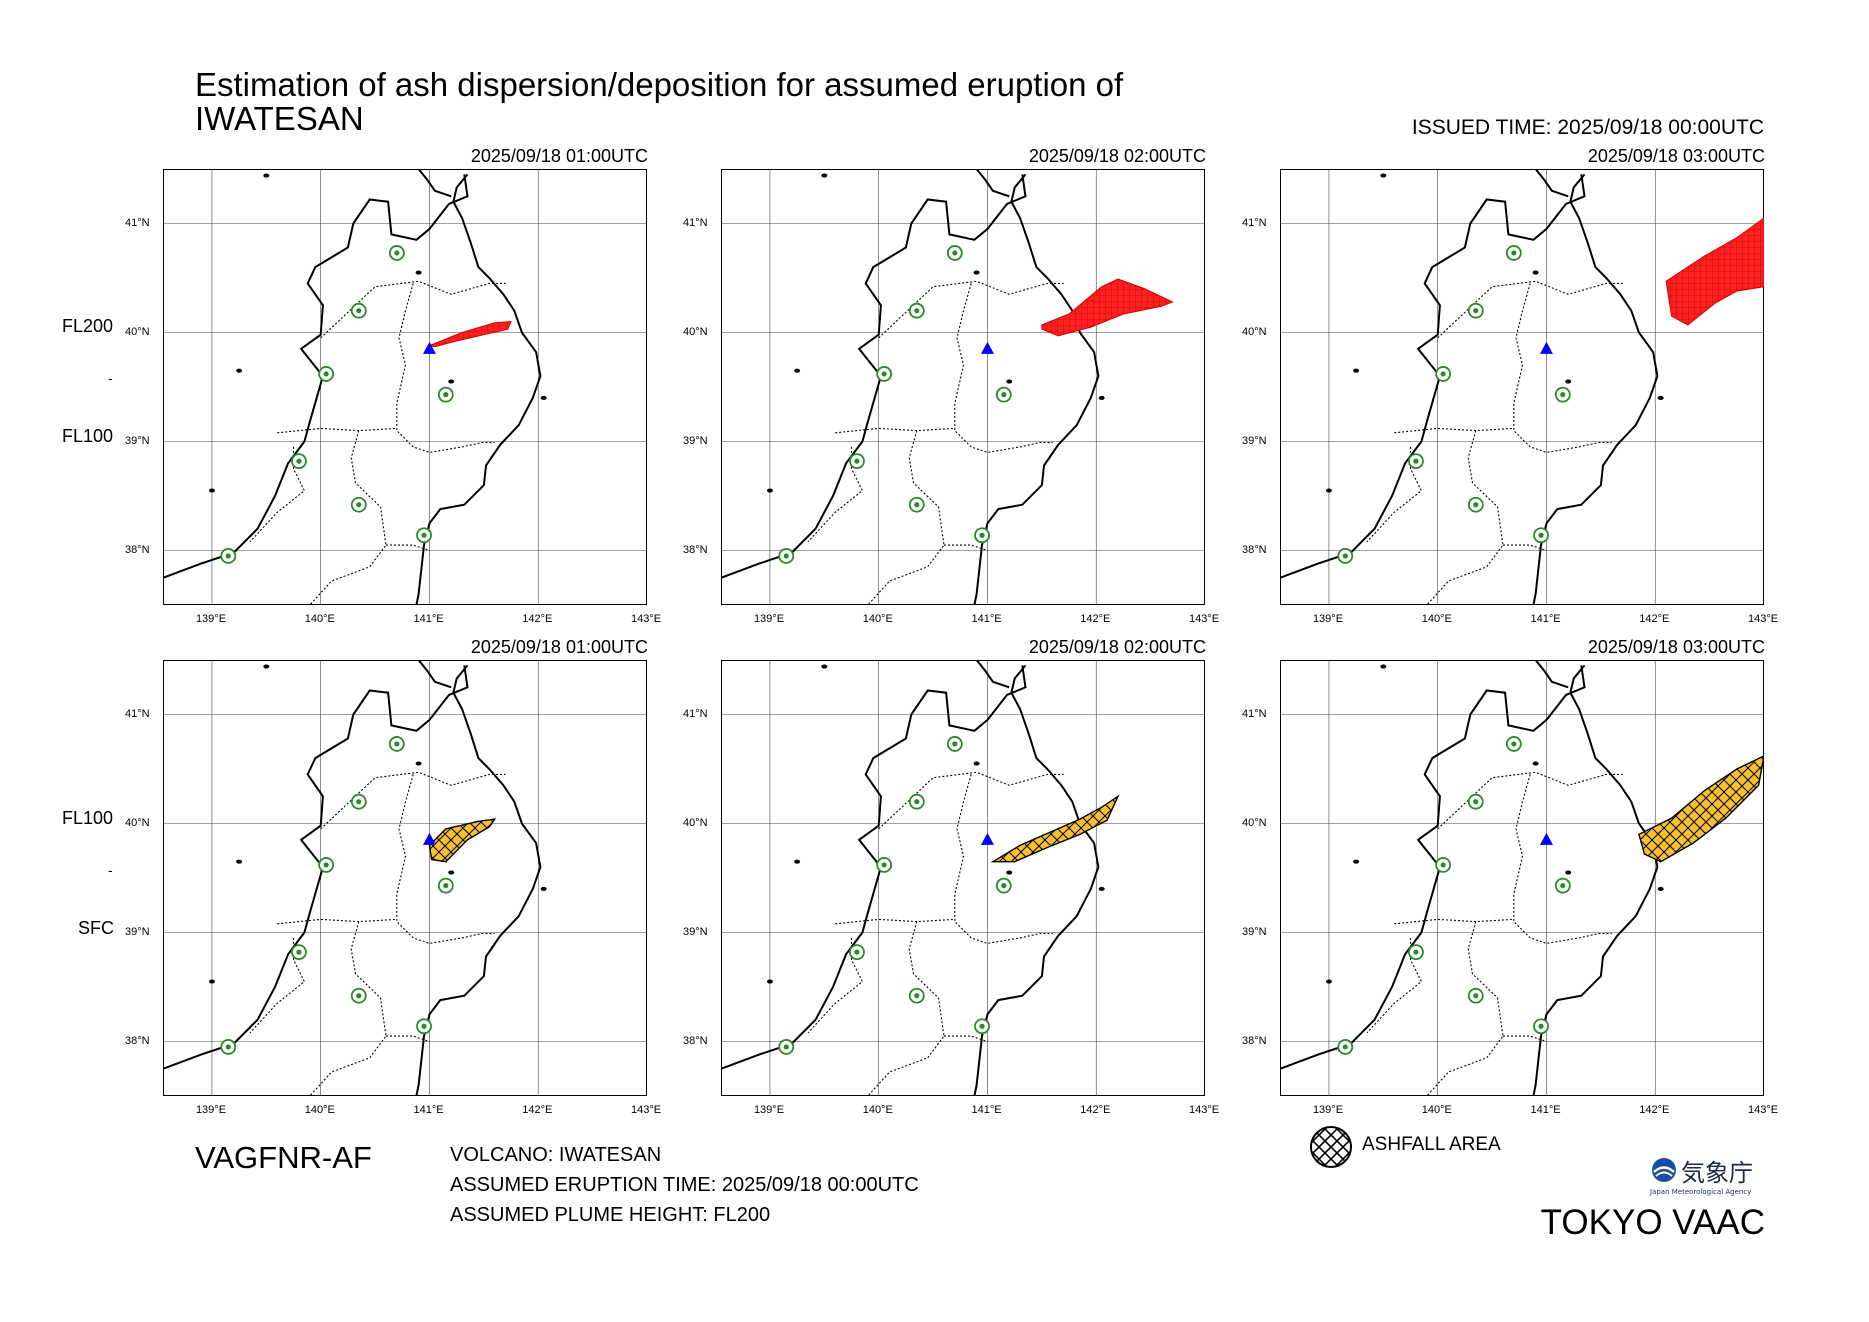 This screenshot has width=1869, height=1322. I want to click on lat-tick-label: 41°N, so click(137, 222).